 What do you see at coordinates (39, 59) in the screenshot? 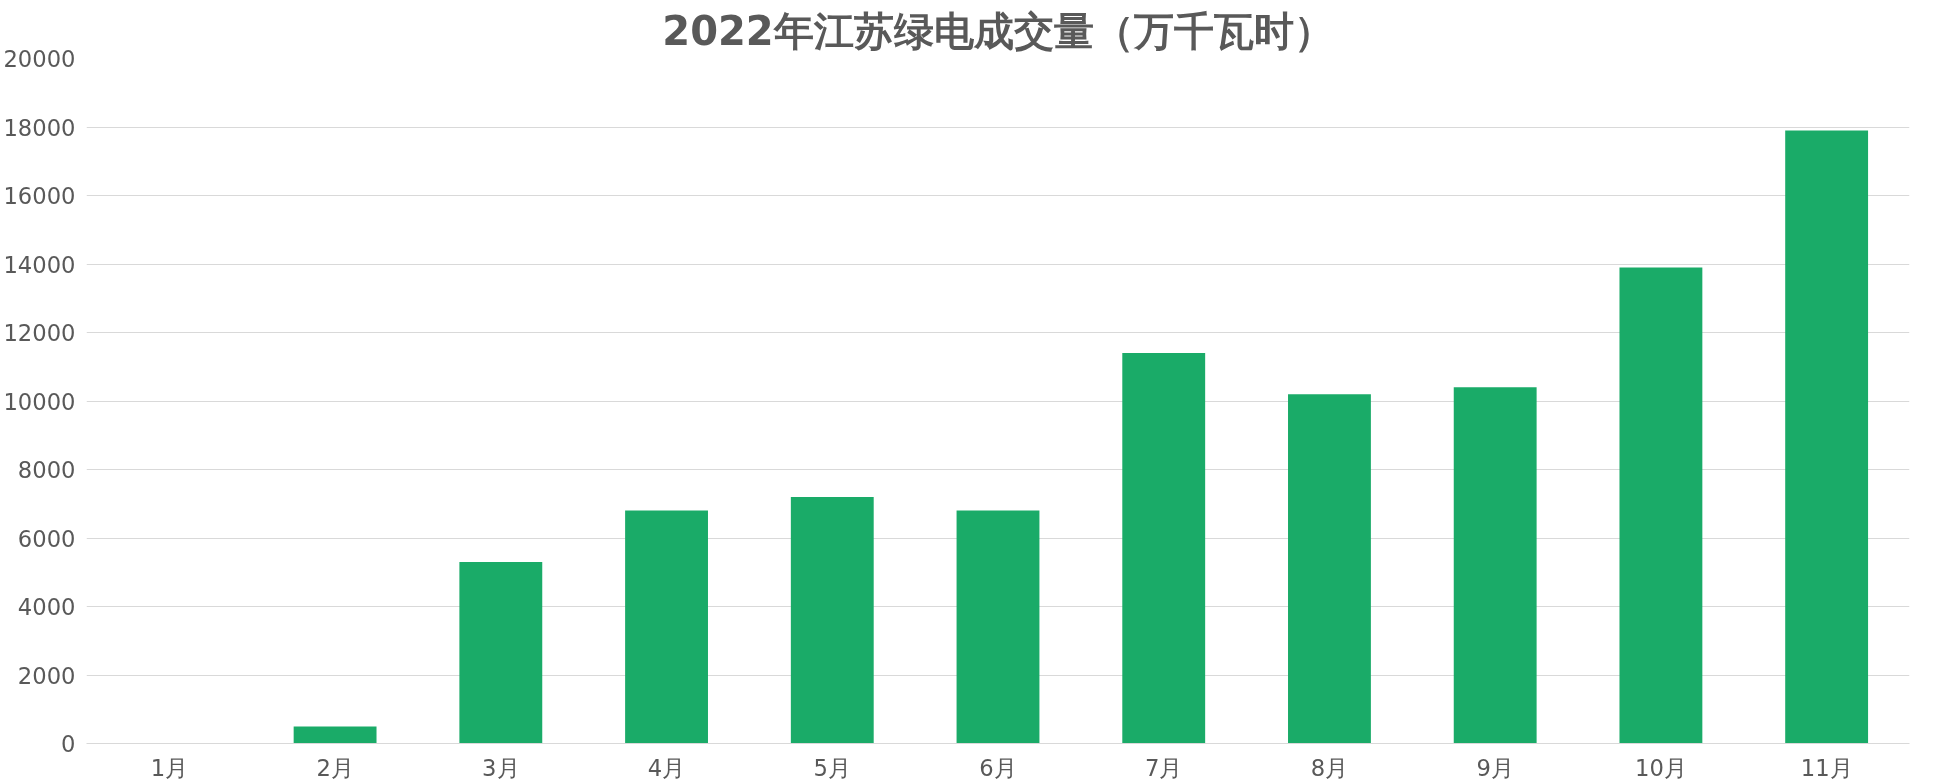
I see `y-tick-label: 20000` at bounding box center [39, 59].